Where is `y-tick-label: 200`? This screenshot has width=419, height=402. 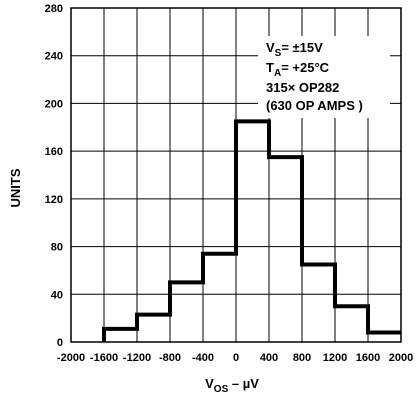
y-tick-label: 200 is located at coordinates (54, 104).